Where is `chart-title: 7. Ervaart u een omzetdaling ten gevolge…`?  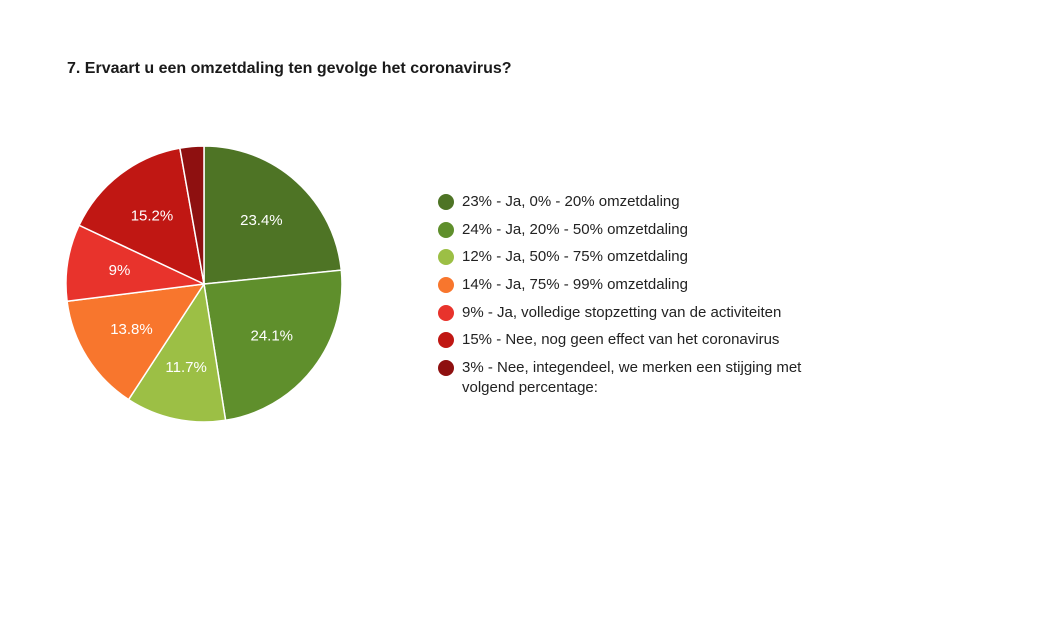
chart-title: 7. Ervaart u een omzetdaling ten gevolge… is located at coordinates (289, 68).